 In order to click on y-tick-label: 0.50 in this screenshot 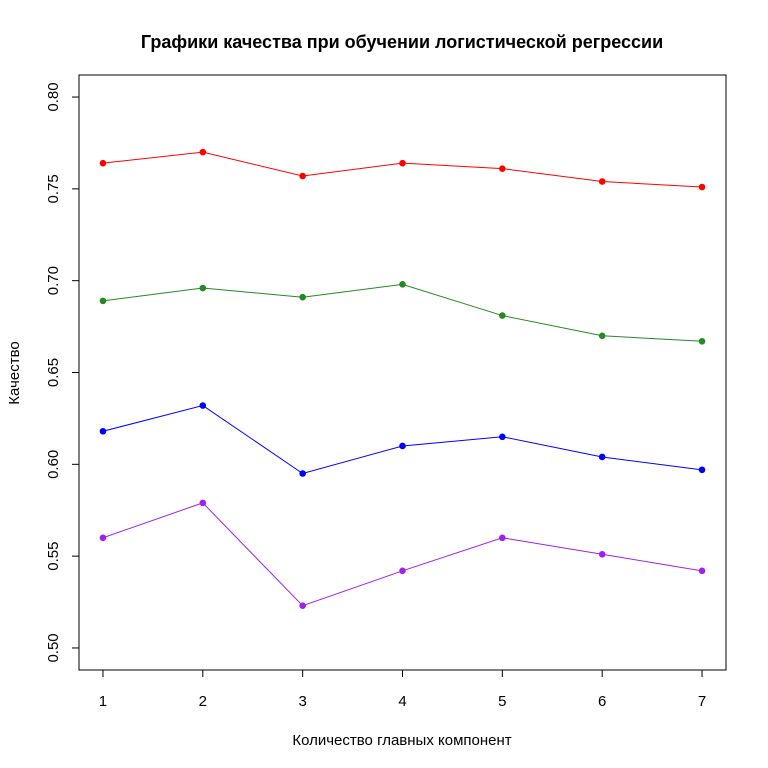, I will do `click(53, 647)`.